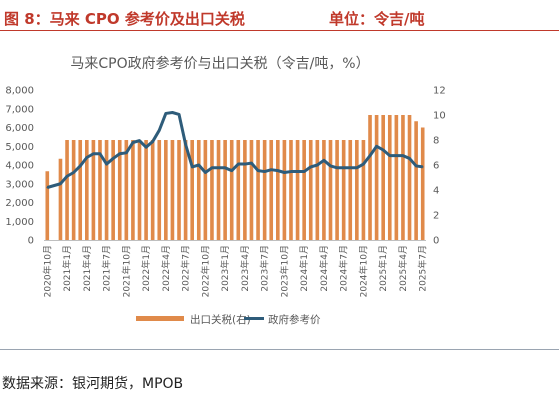 This screenshot has height=416, width=559. I want to click on figure-label: 图 8：马来 CPO 参考价及出口关税, so click(124, 19).